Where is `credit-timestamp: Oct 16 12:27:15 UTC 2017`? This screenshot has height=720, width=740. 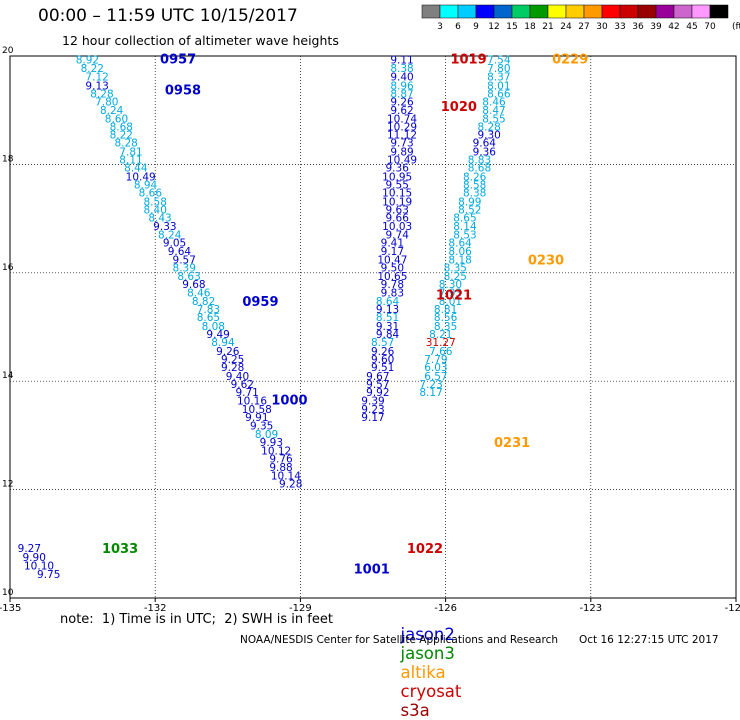
credit-timestamp: Oct 16 12:27:15 UTC 2017 is located at coordinates (649, 640).